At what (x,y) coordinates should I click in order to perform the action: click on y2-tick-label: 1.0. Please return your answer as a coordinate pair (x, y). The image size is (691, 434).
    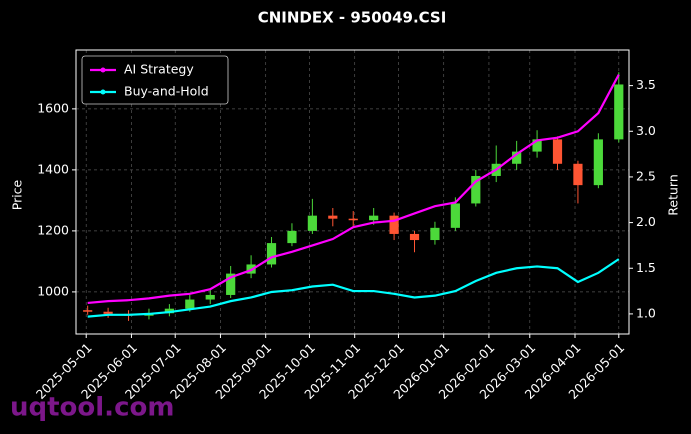
    Looking at the image, I should click on (646, 312).